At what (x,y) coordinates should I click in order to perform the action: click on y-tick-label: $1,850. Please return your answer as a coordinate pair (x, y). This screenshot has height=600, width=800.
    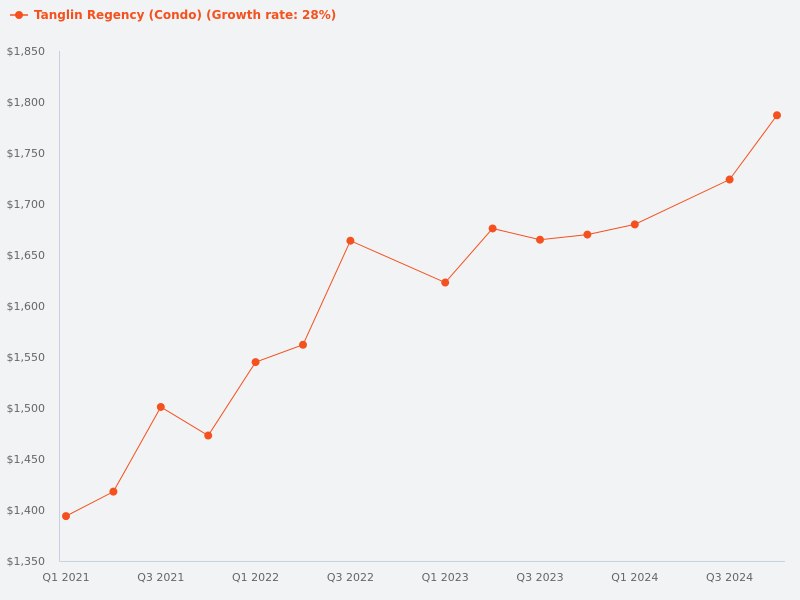
    Looking at the image, I should click on (26, 51).